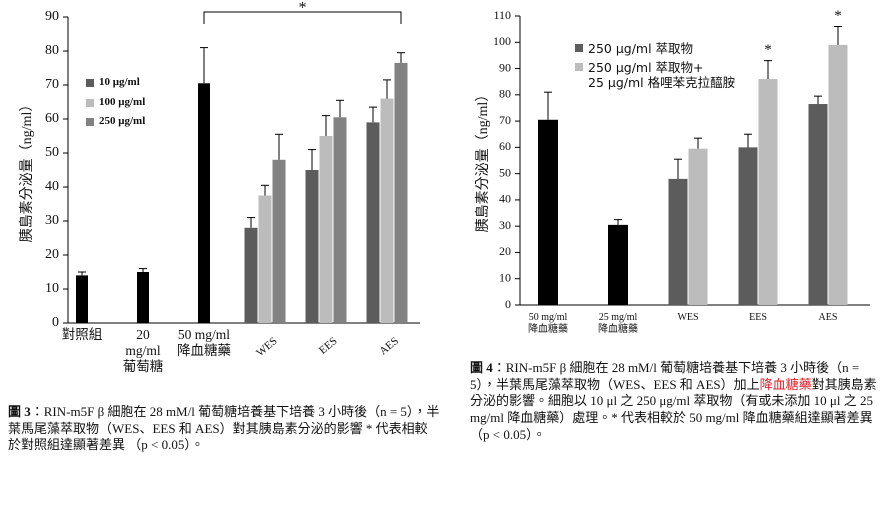 Image resolution: width=895 pixels, height=511 pixels. What do you see at coordinates (758, 317) in the screenshot?
I see `x-tick-label: EES` at bounding box center [758, 317].